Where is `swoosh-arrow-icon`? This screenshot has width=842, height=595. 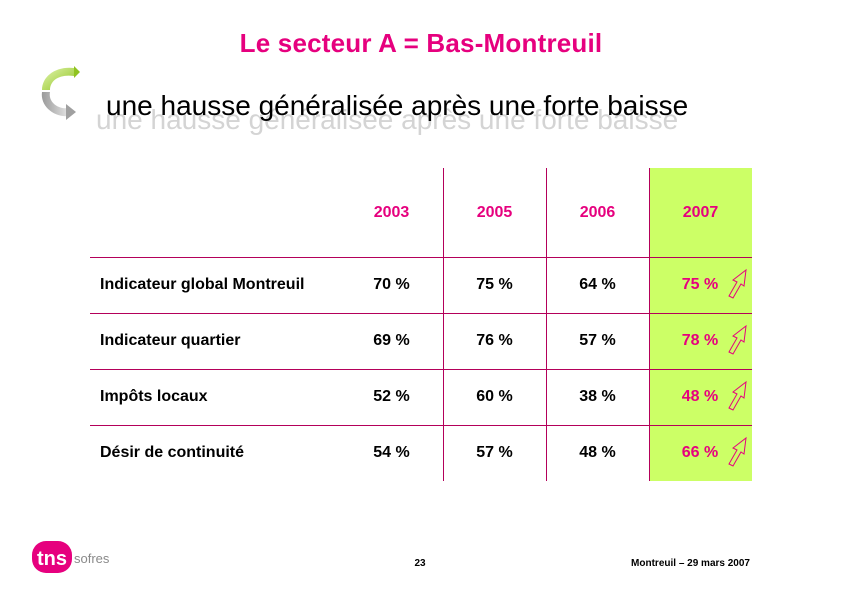 swoosh-arrow-icon is located at coordinates (60, 93).